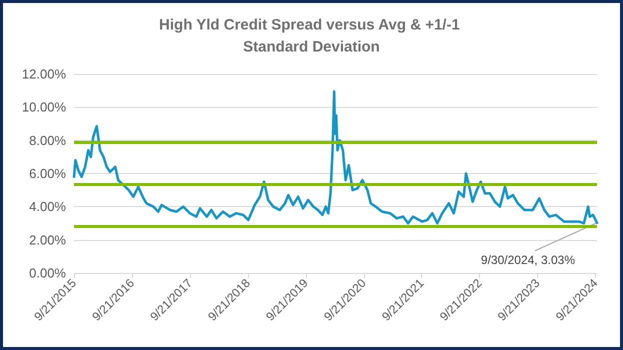 The width and height of the screenshot is (623, 350). What do you see at coordinates (528, 259) in the screenshot?
I see `annotation: 9/30/2024, 3.03%` at bounding box center [528, 259].